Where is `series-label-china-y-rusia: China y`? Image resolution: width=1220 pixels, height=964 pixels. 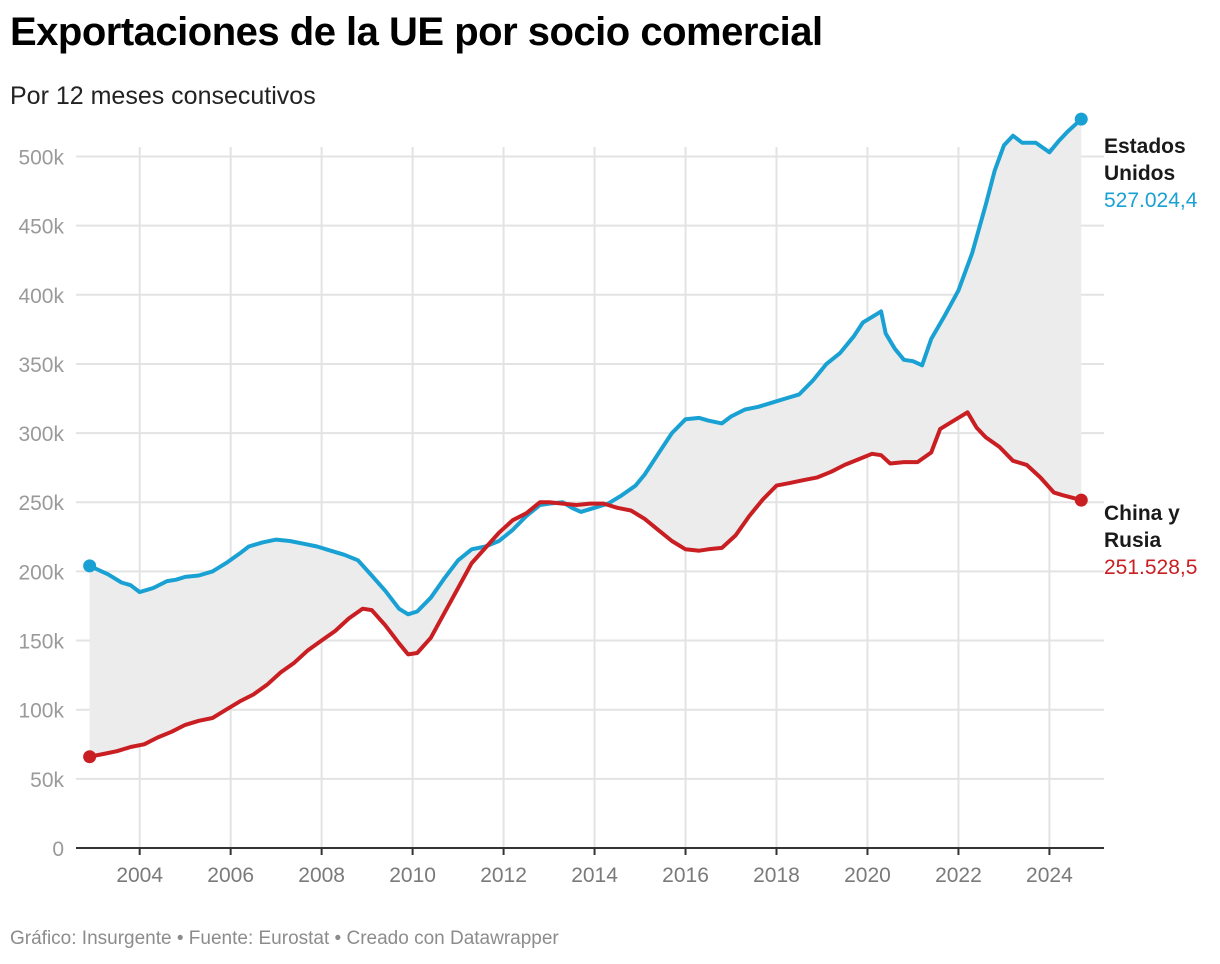
series-label-china-y-rusia: China y is located at coordinates (1142, 513).